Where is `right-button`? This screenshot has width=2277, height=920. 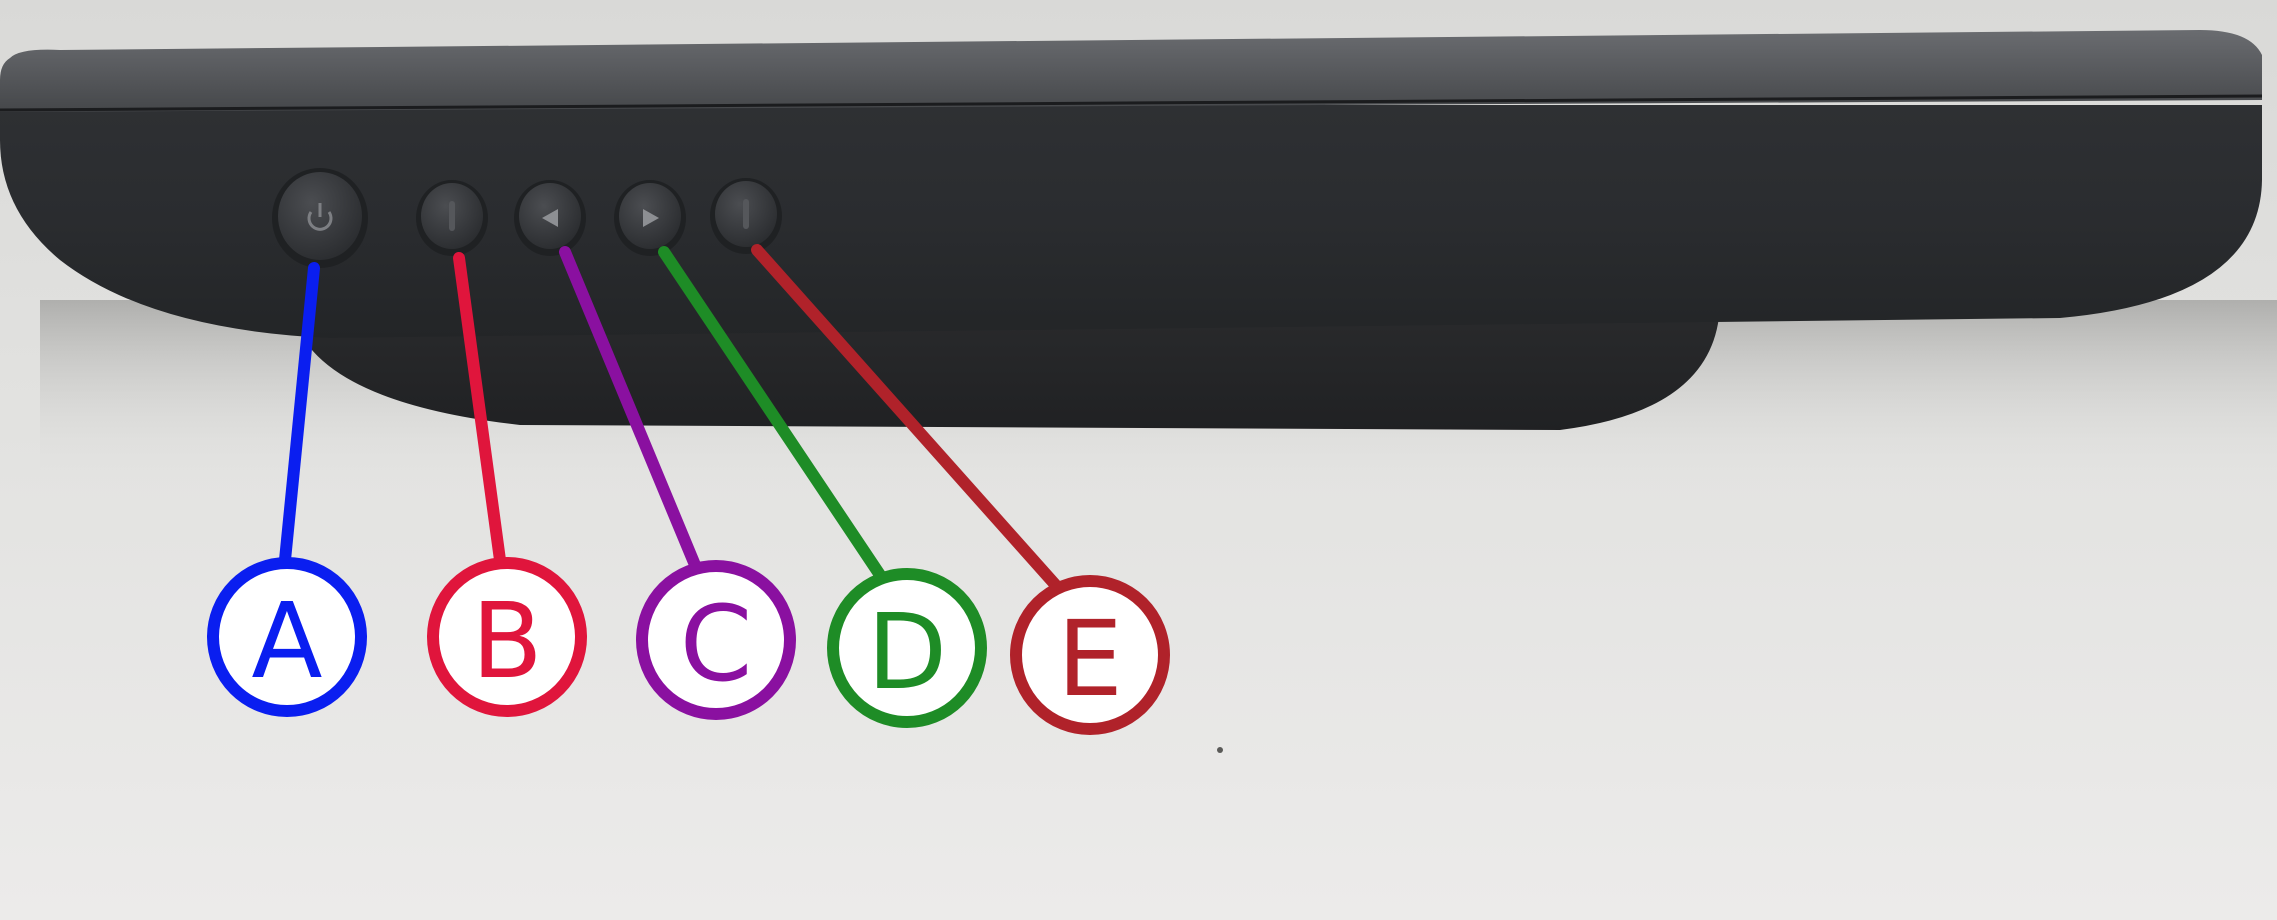 right-button is located at coordinates (650, 218).